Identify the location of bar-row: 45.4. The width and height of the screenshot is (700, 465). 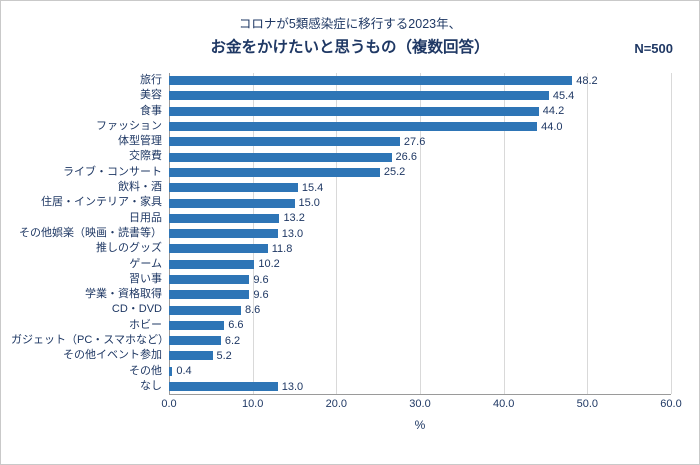
(420, 95).